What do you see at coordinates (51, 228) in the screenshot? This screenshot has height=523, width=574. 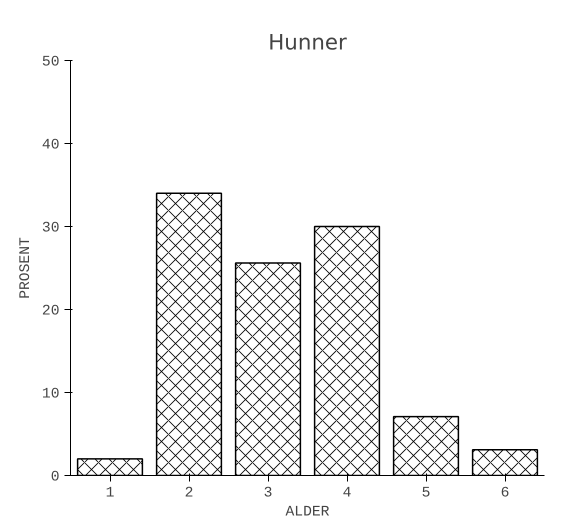 I see `y-tick-label: 30` at bounding box center [51, 228].